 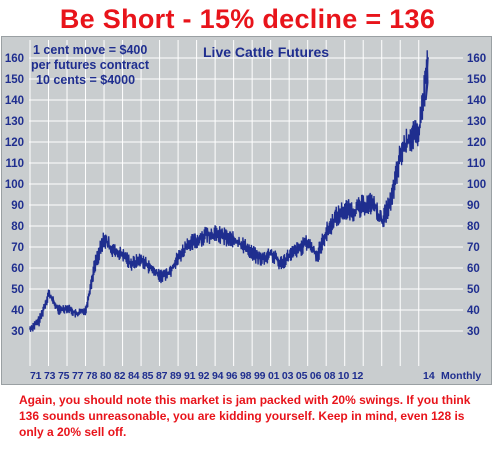 I want to click on contract-note-line-1: 1 cent move = $400, so click(x=90, y=50).